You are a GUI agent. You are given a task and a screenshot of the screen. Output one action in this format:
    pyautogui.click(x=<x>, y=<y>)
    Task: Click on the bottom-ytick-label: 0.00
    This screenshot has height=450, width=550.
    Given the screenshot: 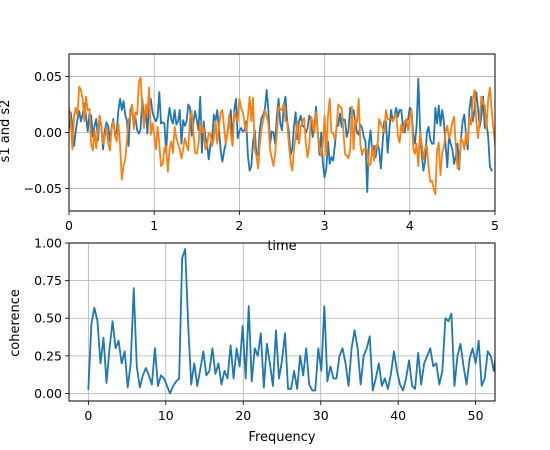 What is the action you would take?
    pyautogui.click(x=48, y=393)
    